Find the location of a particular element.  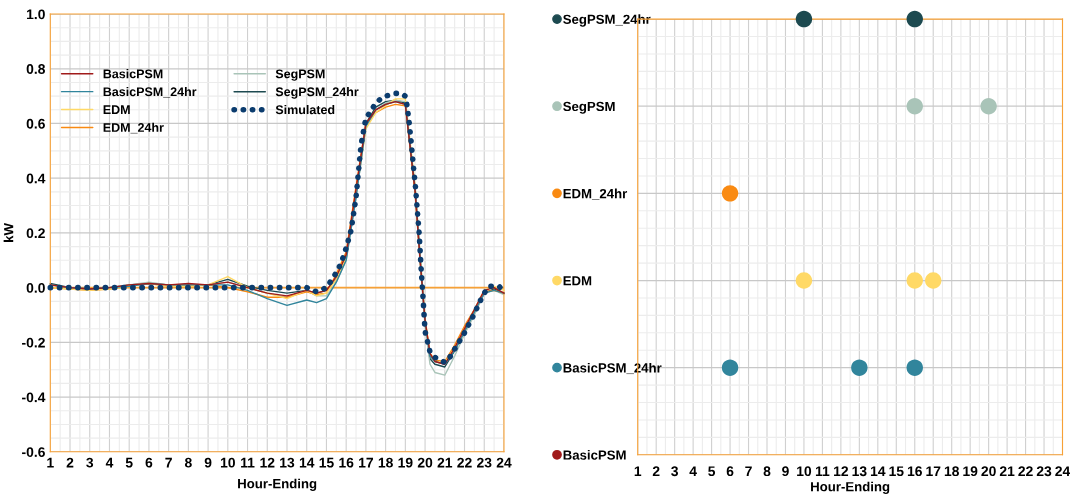

y-tick-label: -0.2 is located at coordinates (33, 342).